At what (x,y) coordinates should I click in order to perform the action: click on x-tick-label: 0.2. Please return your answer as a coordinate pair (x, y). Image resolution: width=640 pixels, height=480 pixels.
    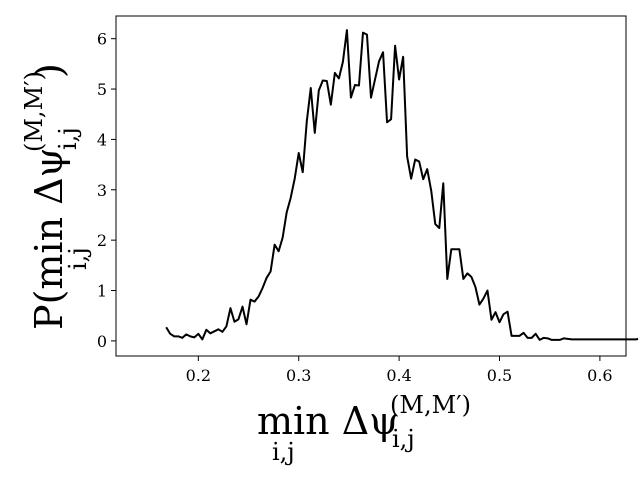
    Looking at the image, I should click on (198, 375).